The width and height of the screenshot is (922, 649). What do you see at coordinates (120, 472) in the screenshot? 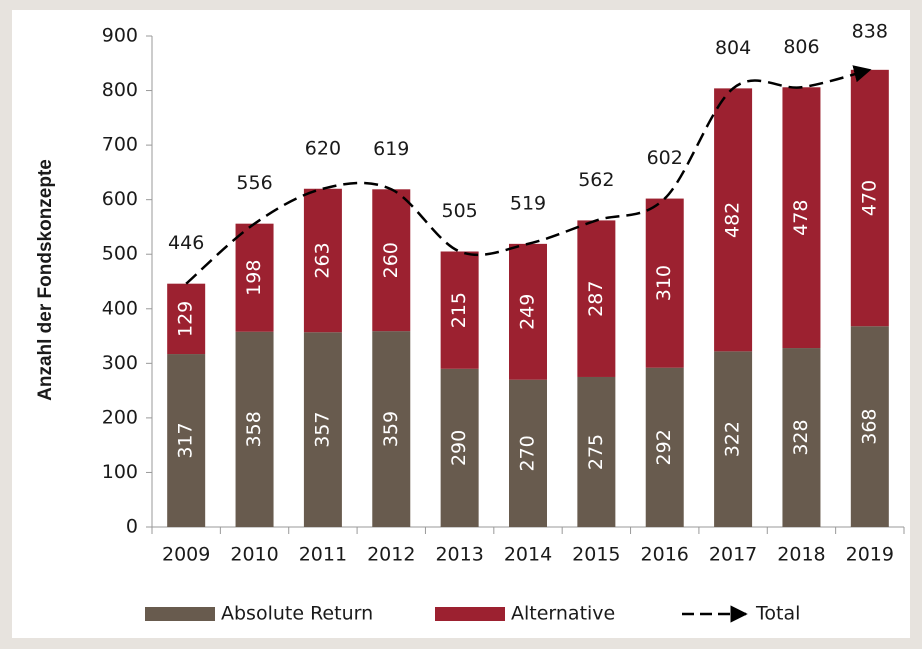
I see `y-tick-label: 100` at bounding box center [120, 472].